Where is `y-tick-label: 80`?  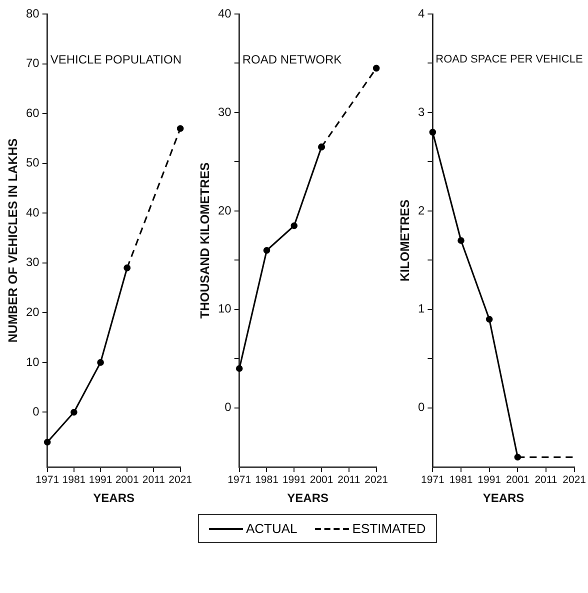
y-tick-label: 80 is located at coordinates (33, 13).